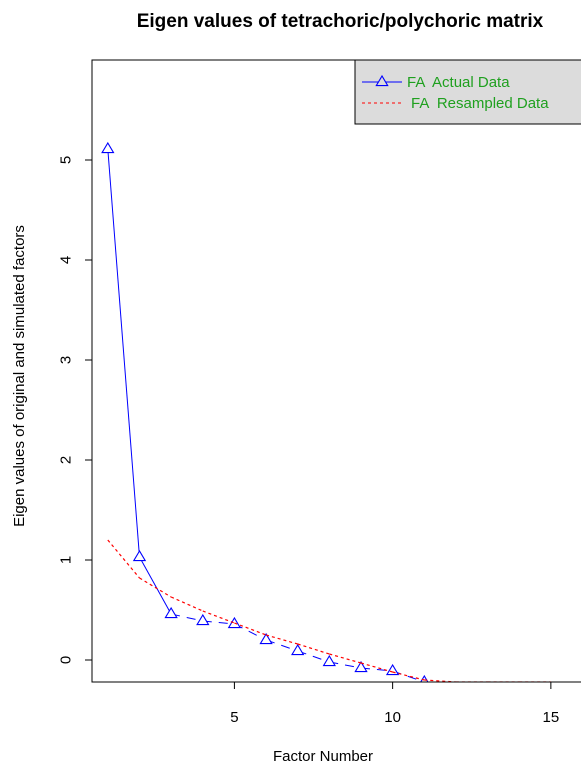 This screenshot has width=581, height=767. I want to click on y-axis: 0 1 2 3 4 5, so click(75, 410).